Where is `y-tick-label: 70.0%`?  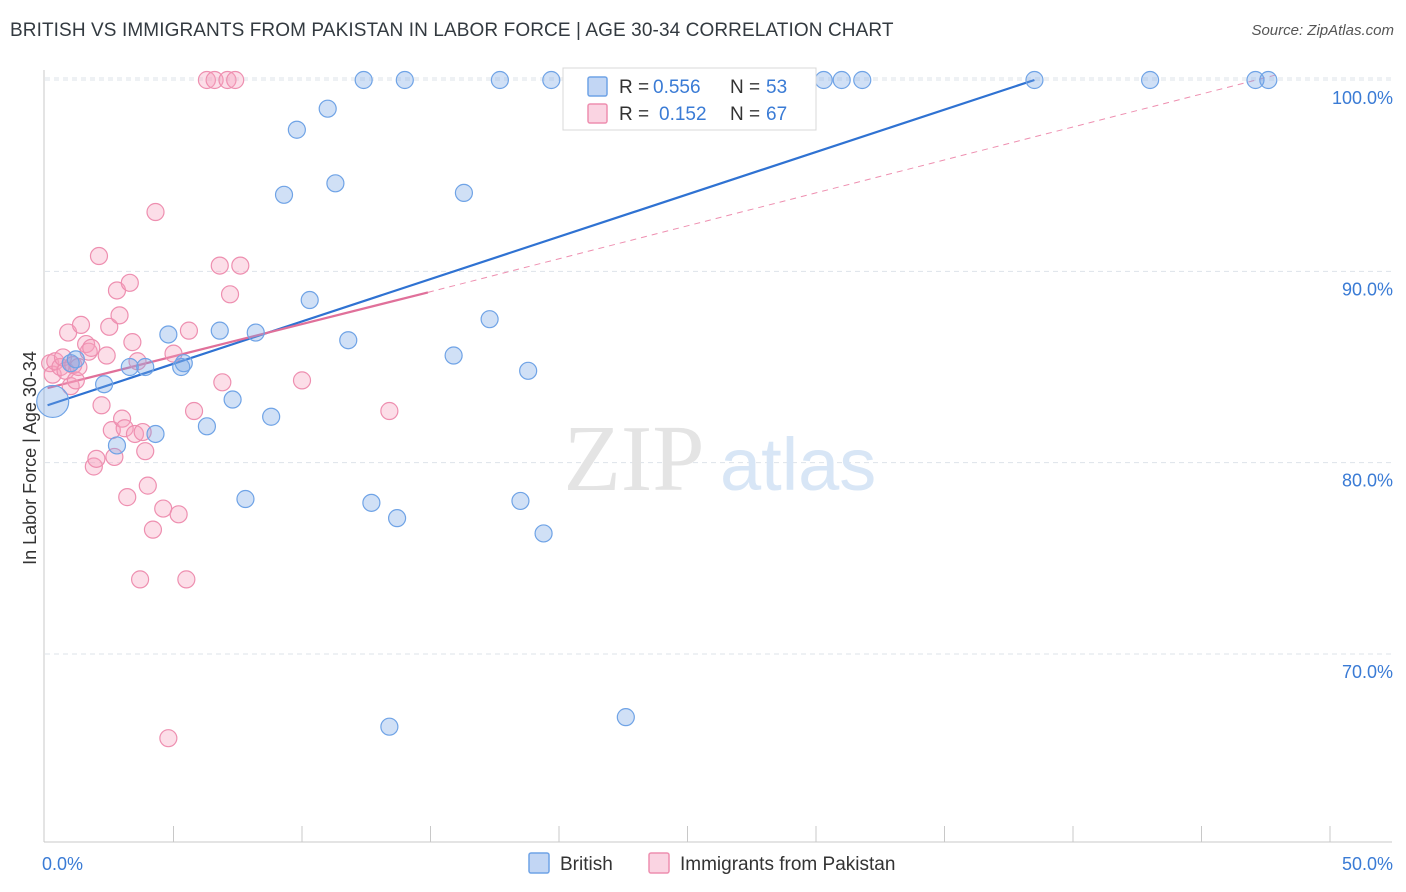
y-tick-label: 70.0% is located at coordinates (1367, 672).